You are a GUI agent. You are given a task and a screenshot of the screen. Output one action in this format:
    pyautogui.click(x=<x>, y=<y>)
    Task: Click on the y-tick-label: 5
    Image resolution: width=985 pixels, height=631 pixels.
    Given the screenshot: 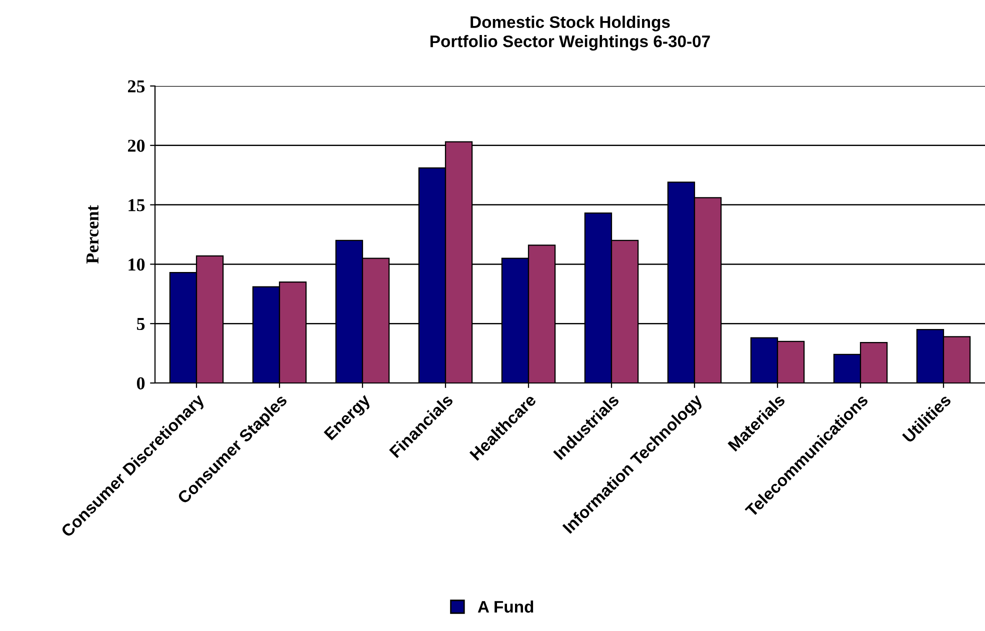 What is the action you would take?
    pyautogui.click(x=140, y=324)
    